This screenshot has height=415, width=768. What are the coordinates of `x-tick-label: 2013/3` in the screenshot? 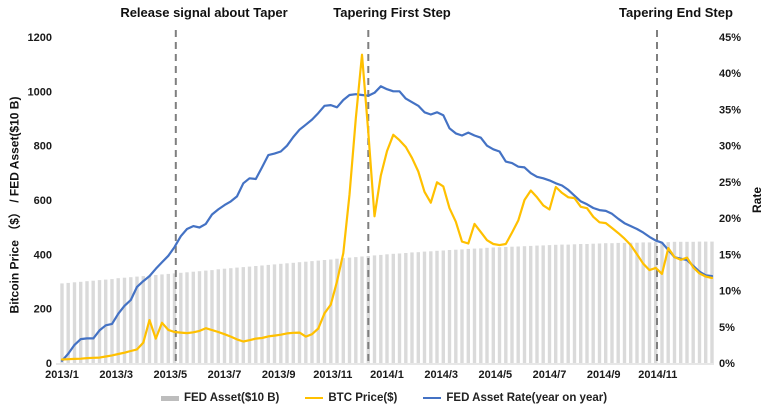 It's located at (116, 375).